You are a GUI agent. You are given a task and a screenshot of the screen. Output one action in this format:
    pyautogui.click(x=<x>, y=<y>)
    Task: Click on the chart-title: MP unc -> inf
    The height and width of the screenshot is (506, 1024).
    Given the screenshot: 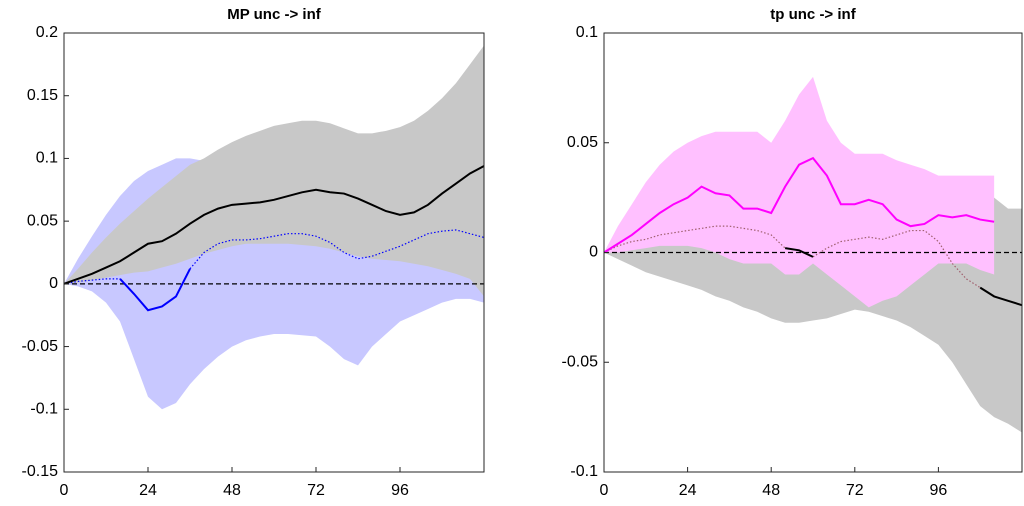 What is the action you would take?
    pyautogui.click(x=274, y=14)
    